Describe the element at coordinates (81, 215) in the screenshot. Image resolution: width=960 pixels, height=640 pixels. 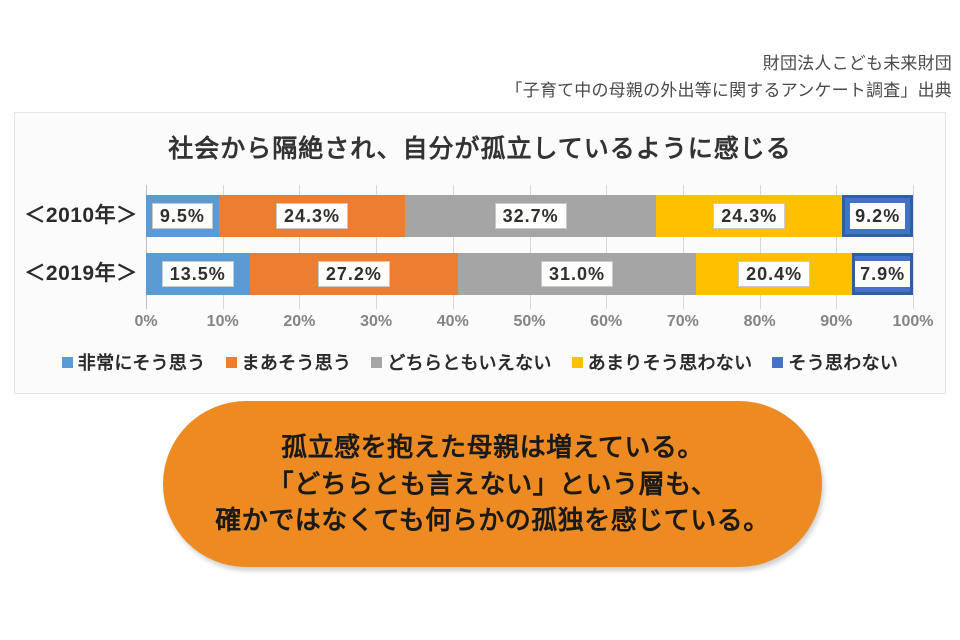
I see `bar-row-label-2010: ＜2010年＞` at that location.